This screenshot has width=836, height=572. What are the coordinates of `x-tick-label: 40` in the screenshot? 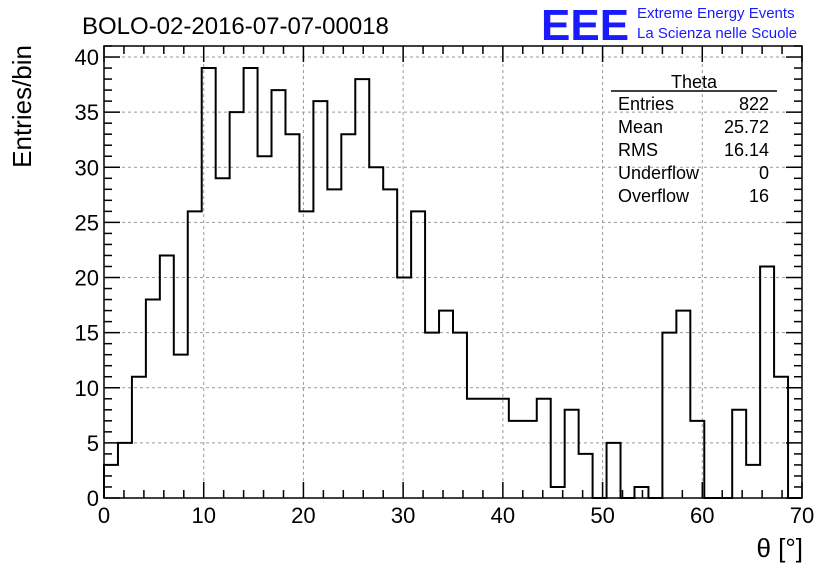 It's located at (503, 515).